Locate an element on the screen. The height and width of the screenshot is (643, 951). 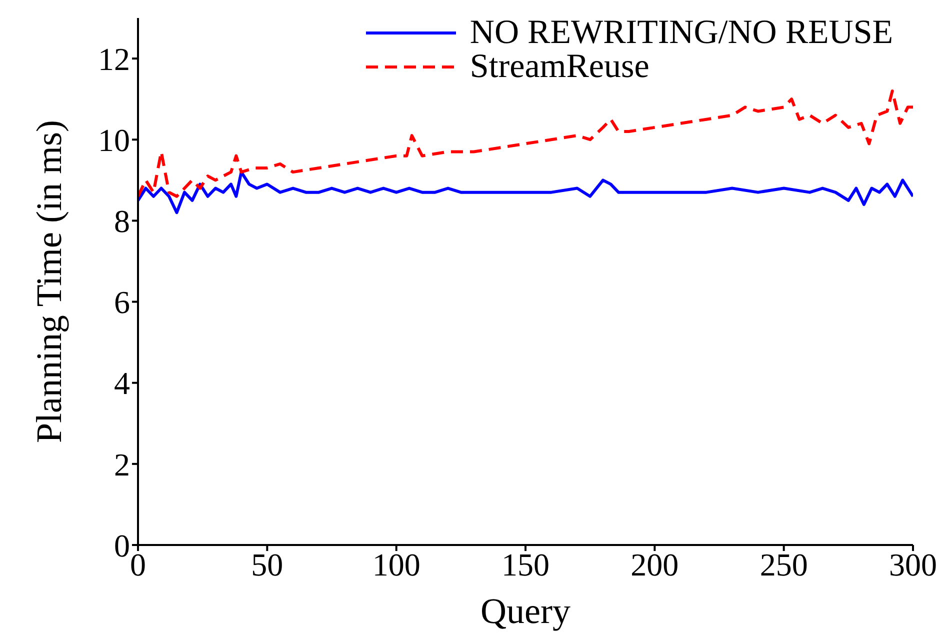
legend-label: NO REWRITING/NO REUSE is located at coordinates (681, 32).